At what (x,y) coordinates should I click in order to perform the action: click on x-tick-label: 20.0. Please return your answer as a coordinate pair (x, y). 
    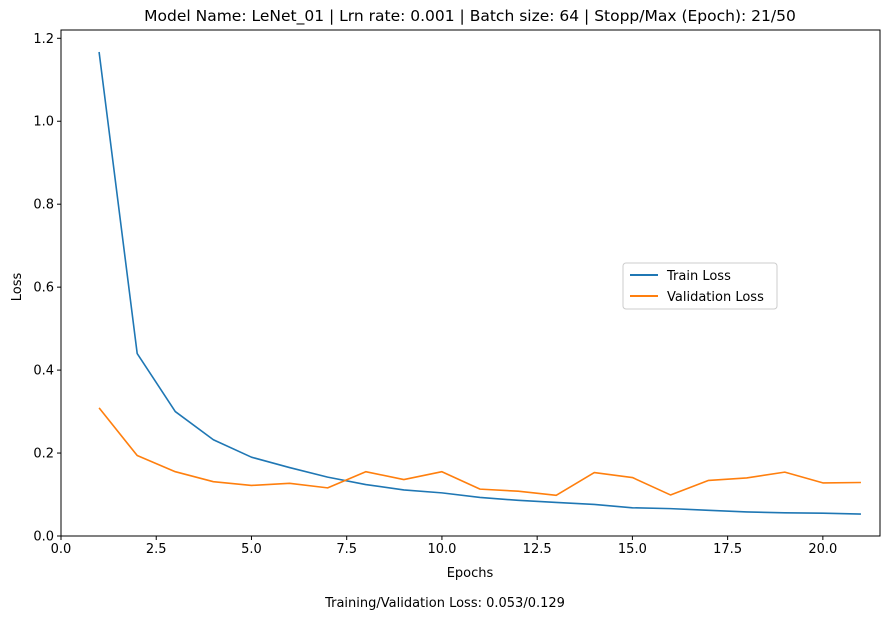
    Looking at the image, I should click on (822, 549).